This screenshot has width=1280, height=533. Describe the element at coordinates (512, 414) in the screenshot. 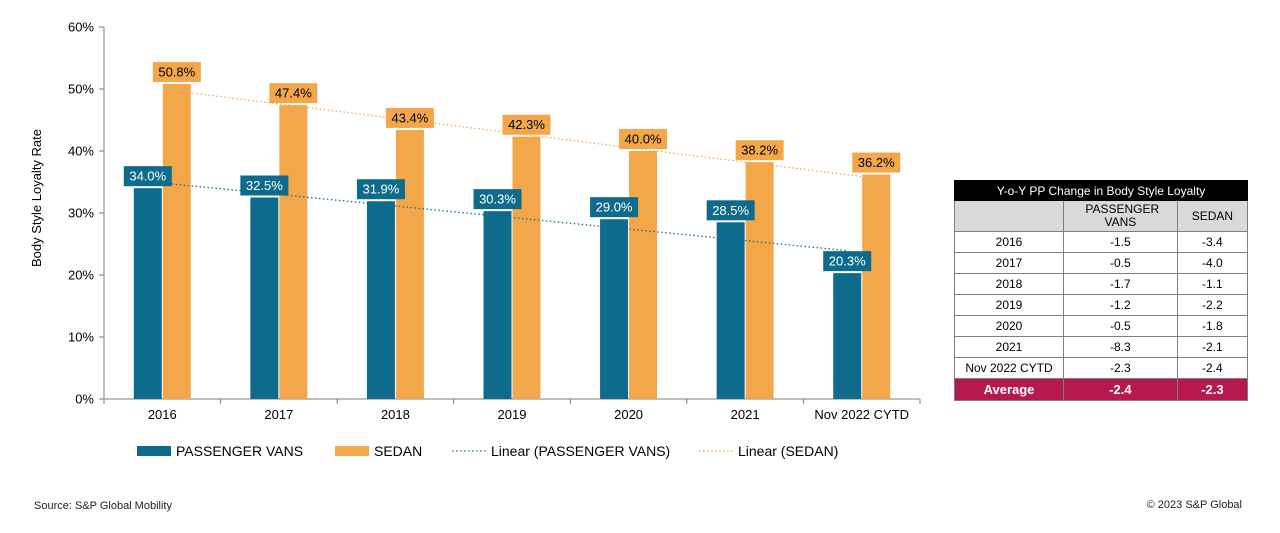

I see `x-tick-label: 2019` at that location.